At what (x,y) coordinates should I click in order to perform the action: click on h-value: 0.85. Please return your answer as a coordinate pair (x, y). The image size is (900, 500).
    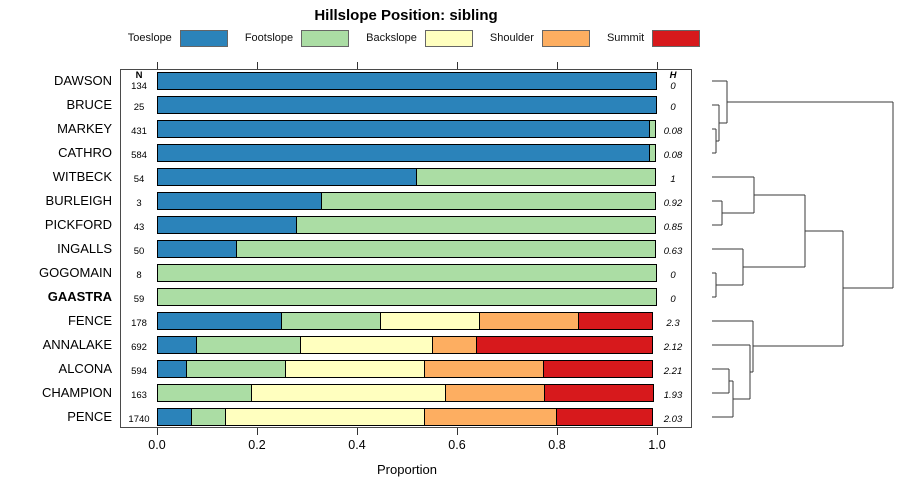
    Looking at the image, I should click on (673, 227).